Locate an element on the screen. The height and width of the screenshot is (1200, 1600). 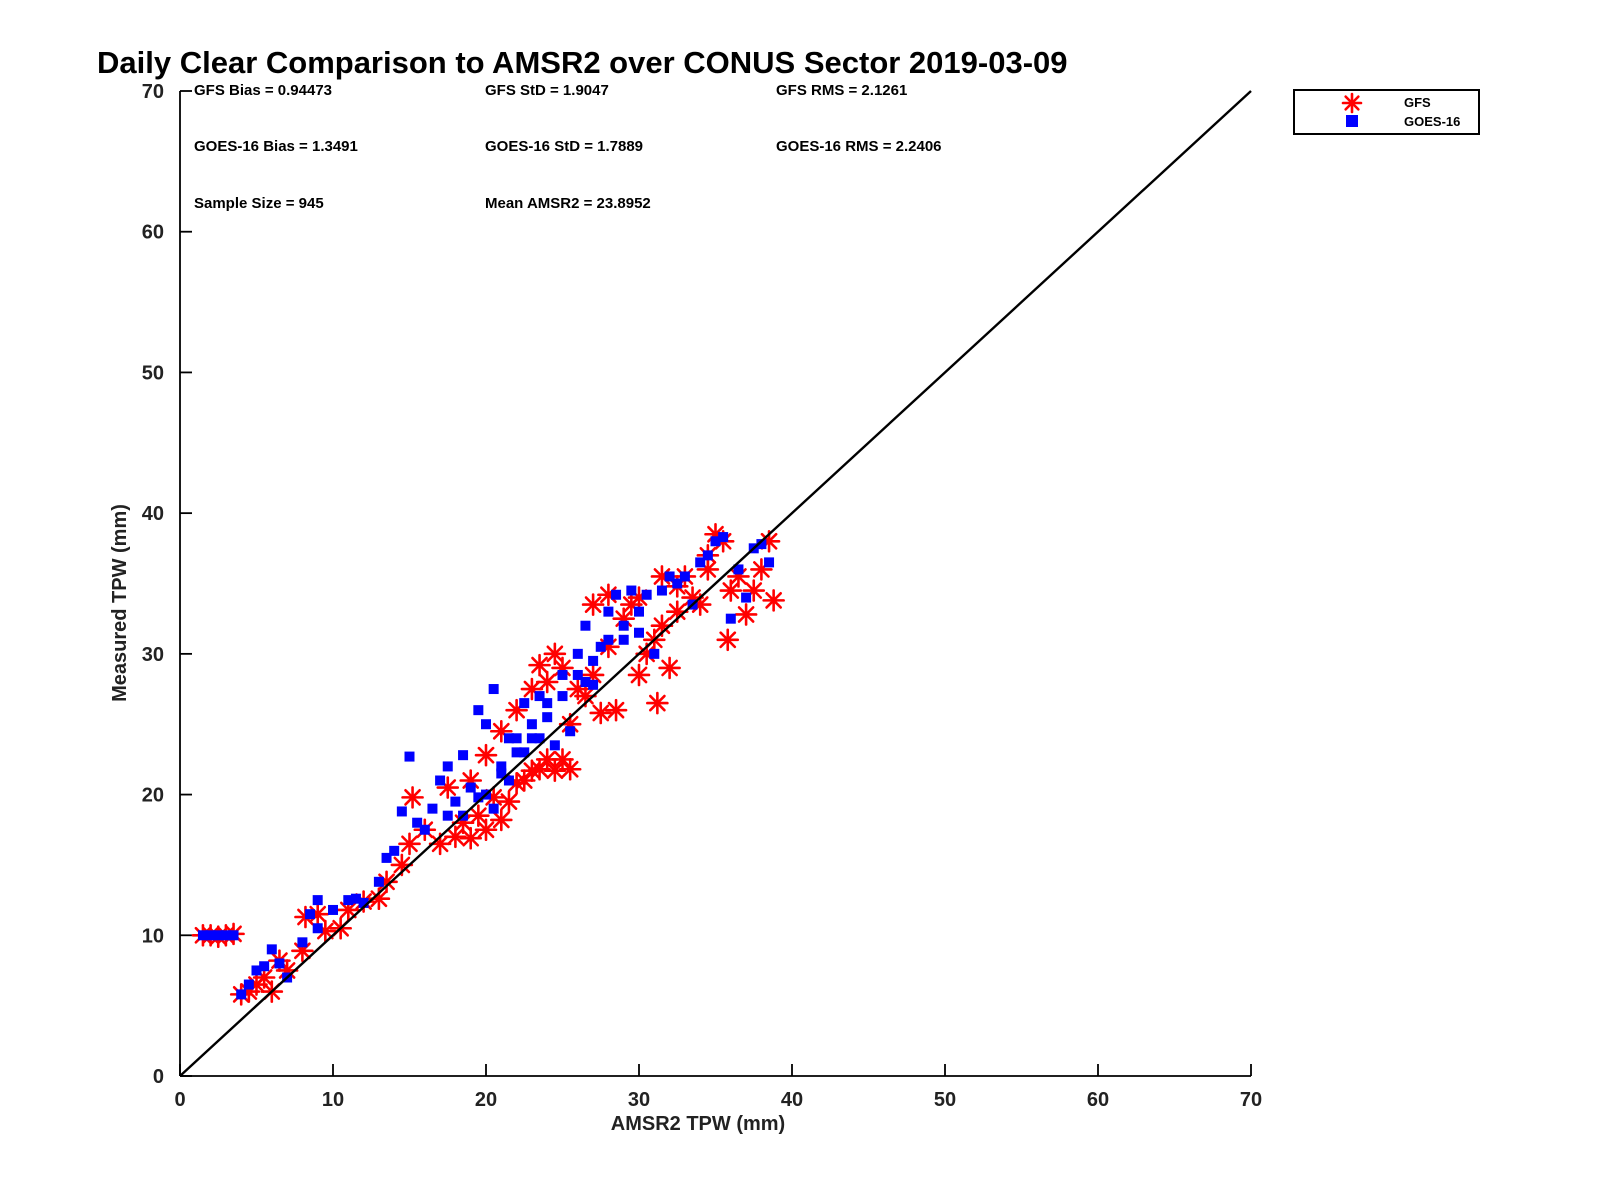
goes-16-series is located at coordinates (486, 766).